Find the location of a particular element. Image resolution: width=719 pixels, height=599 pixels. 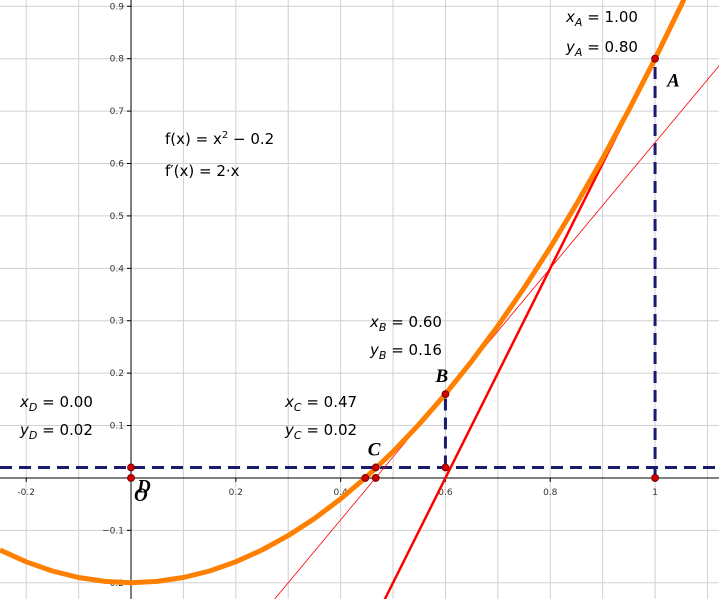

y-tick-label: 0.5 is located at coordinates (117, 217).